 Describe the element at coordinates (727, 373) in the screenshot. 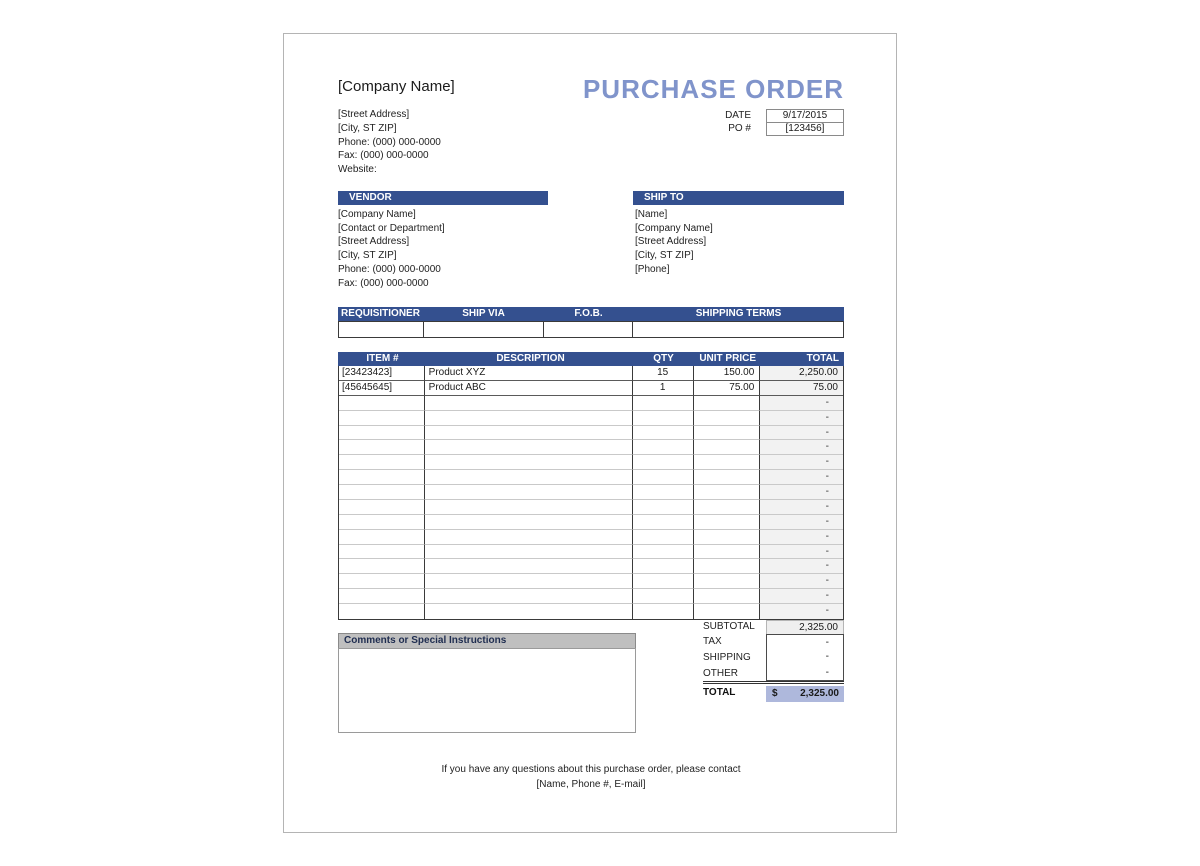

I see `unit-price-cell: 150.00` at that location.